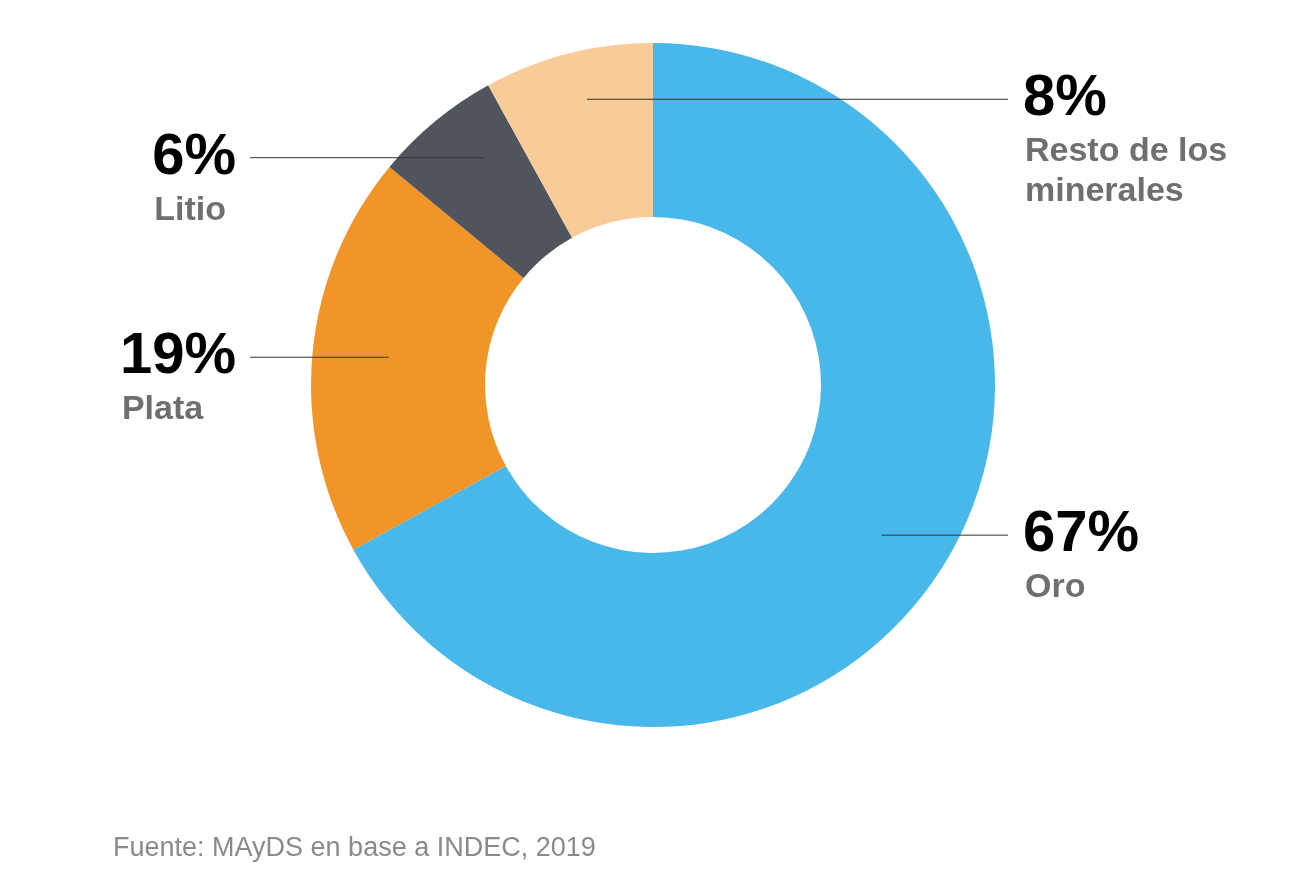 This screenshot has width=1313, height=877. What do you see at coordinates (1126, 169) in the screenshot?
I see `slice-label: Resto de los minerales` at bounding box center [1126, 169].